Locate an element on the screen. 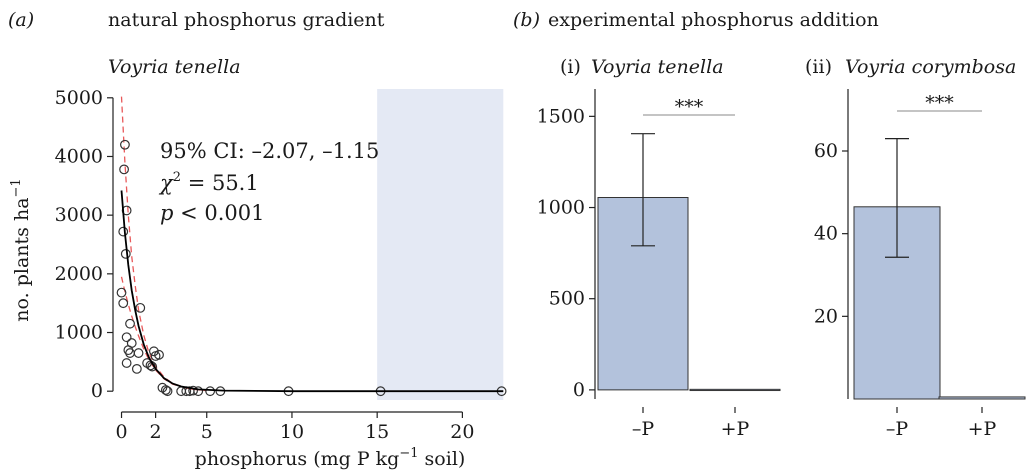 The image size is (1026, 472). y-tick-label: 500 is located at coordinates (567, 299).